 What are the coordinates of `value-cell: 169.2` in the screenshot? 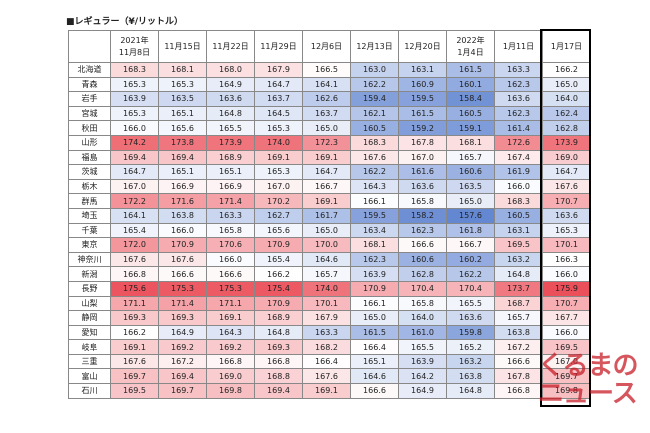 It's located at (182, 347).